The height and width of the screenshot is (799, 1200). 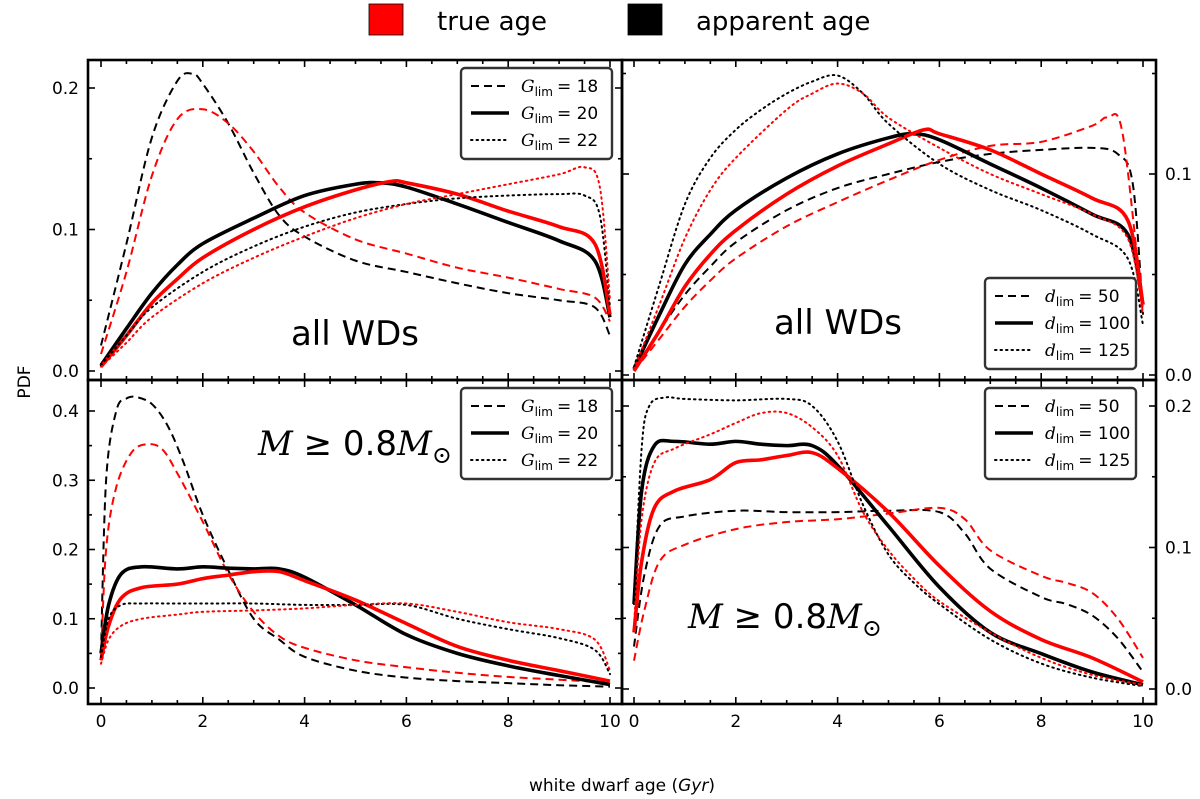 I want to click on legend-swatch-apparent, so click(x=645, y=19).